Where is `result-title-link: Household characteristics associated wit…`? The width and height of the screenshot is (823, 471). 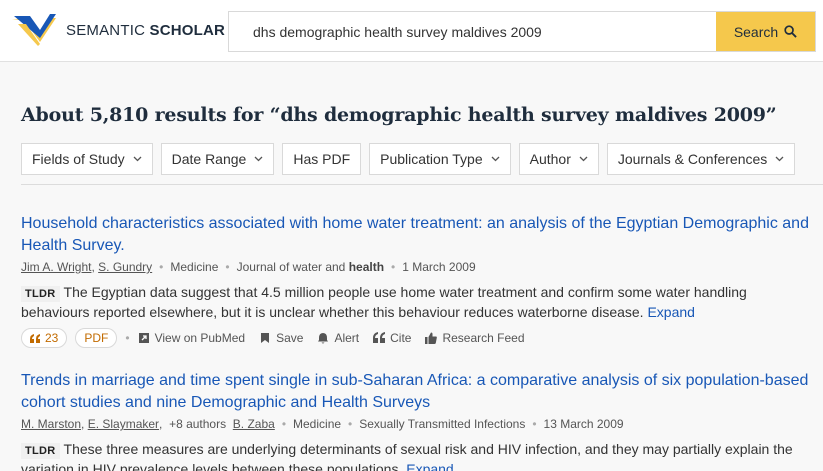
result-title-link: Household characteristics associated wit… is located at coordinates (415, 234).